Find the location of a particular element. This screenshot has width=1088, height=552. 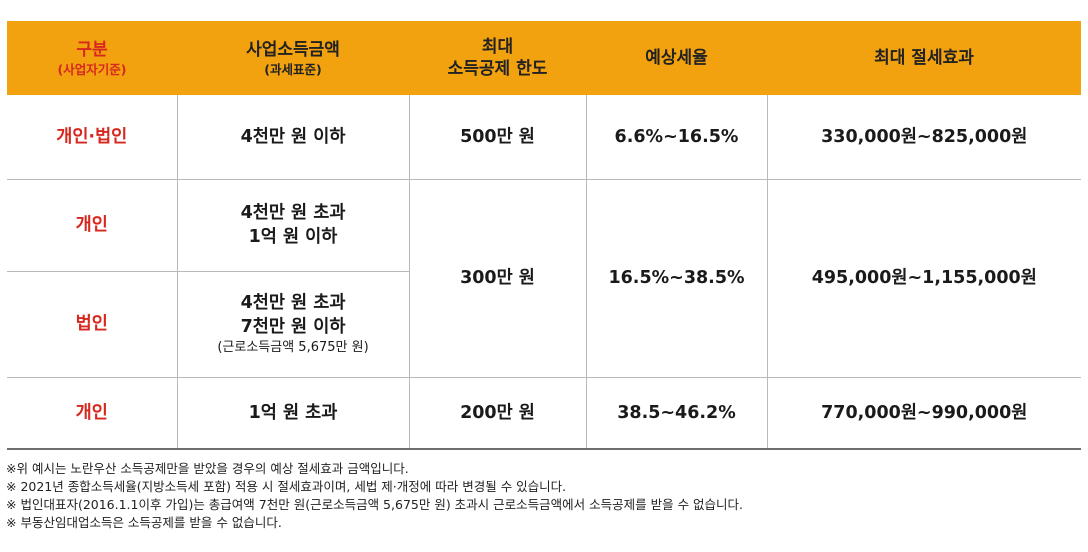

header-saving: 최대 절세효과 is located at coordinates (924, 58).